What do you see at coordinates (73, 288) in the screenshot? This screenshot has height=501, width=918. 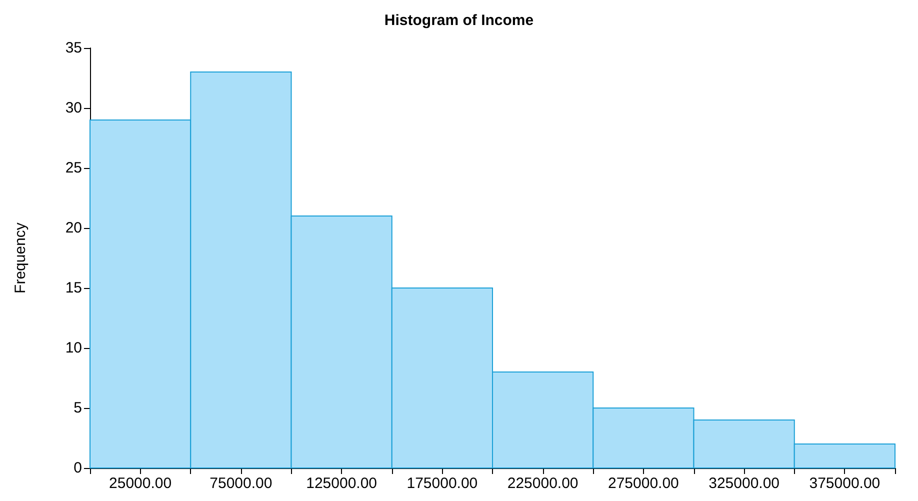 I see `y-tick-label: 15` at bounding box center [73, 288].